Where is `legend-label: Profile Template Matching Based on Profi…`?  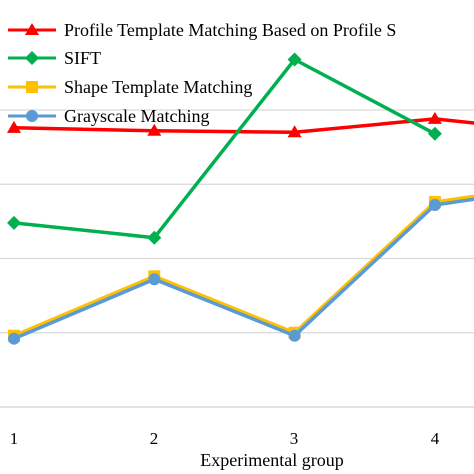 legend-label: Profile Template Matching Based on Profi… is located at coordinates (230, 30).